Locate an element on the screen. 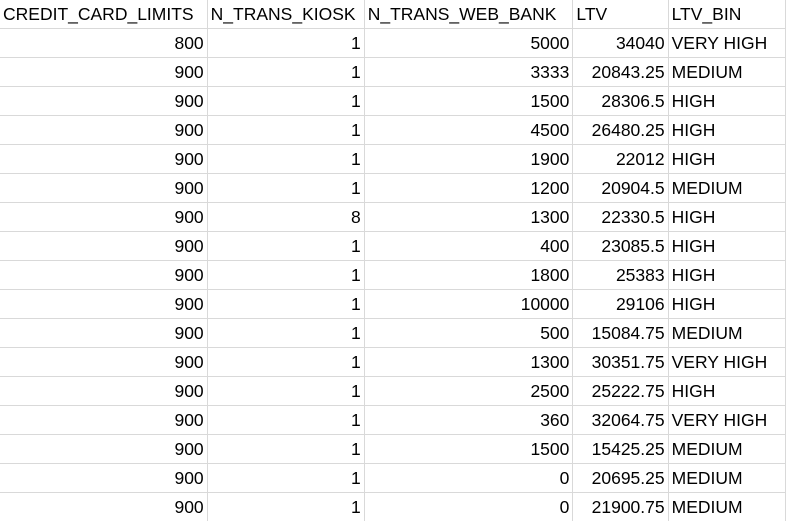  cell-ltv: 20904.5 is located at coordinates (620, 188).